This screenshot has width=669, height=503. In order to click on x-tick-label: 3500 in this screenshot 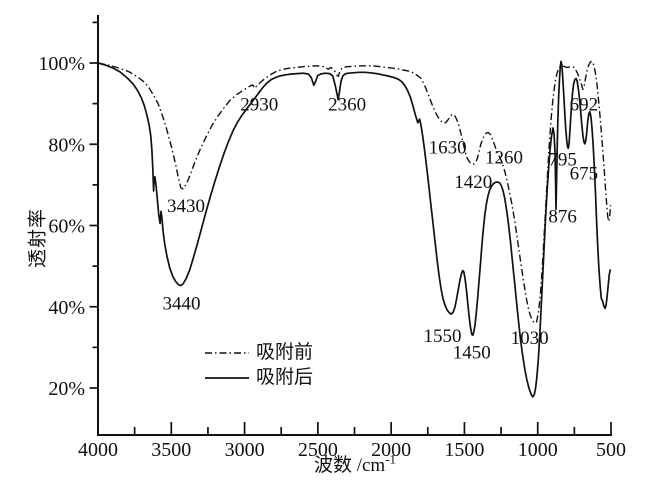, I will do `click(171, 450)`.